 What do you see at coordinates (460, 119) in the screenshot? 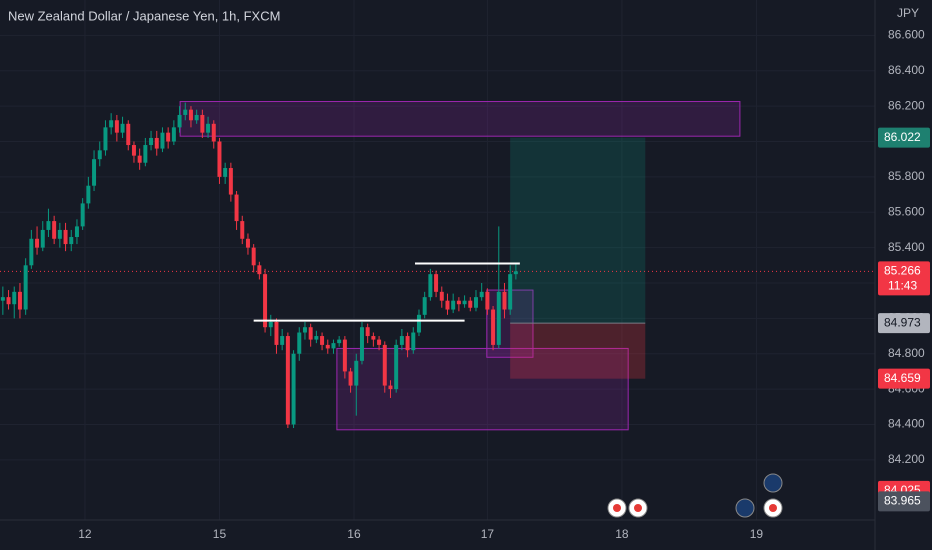
I see `zone` at bounding box center [460, 119].